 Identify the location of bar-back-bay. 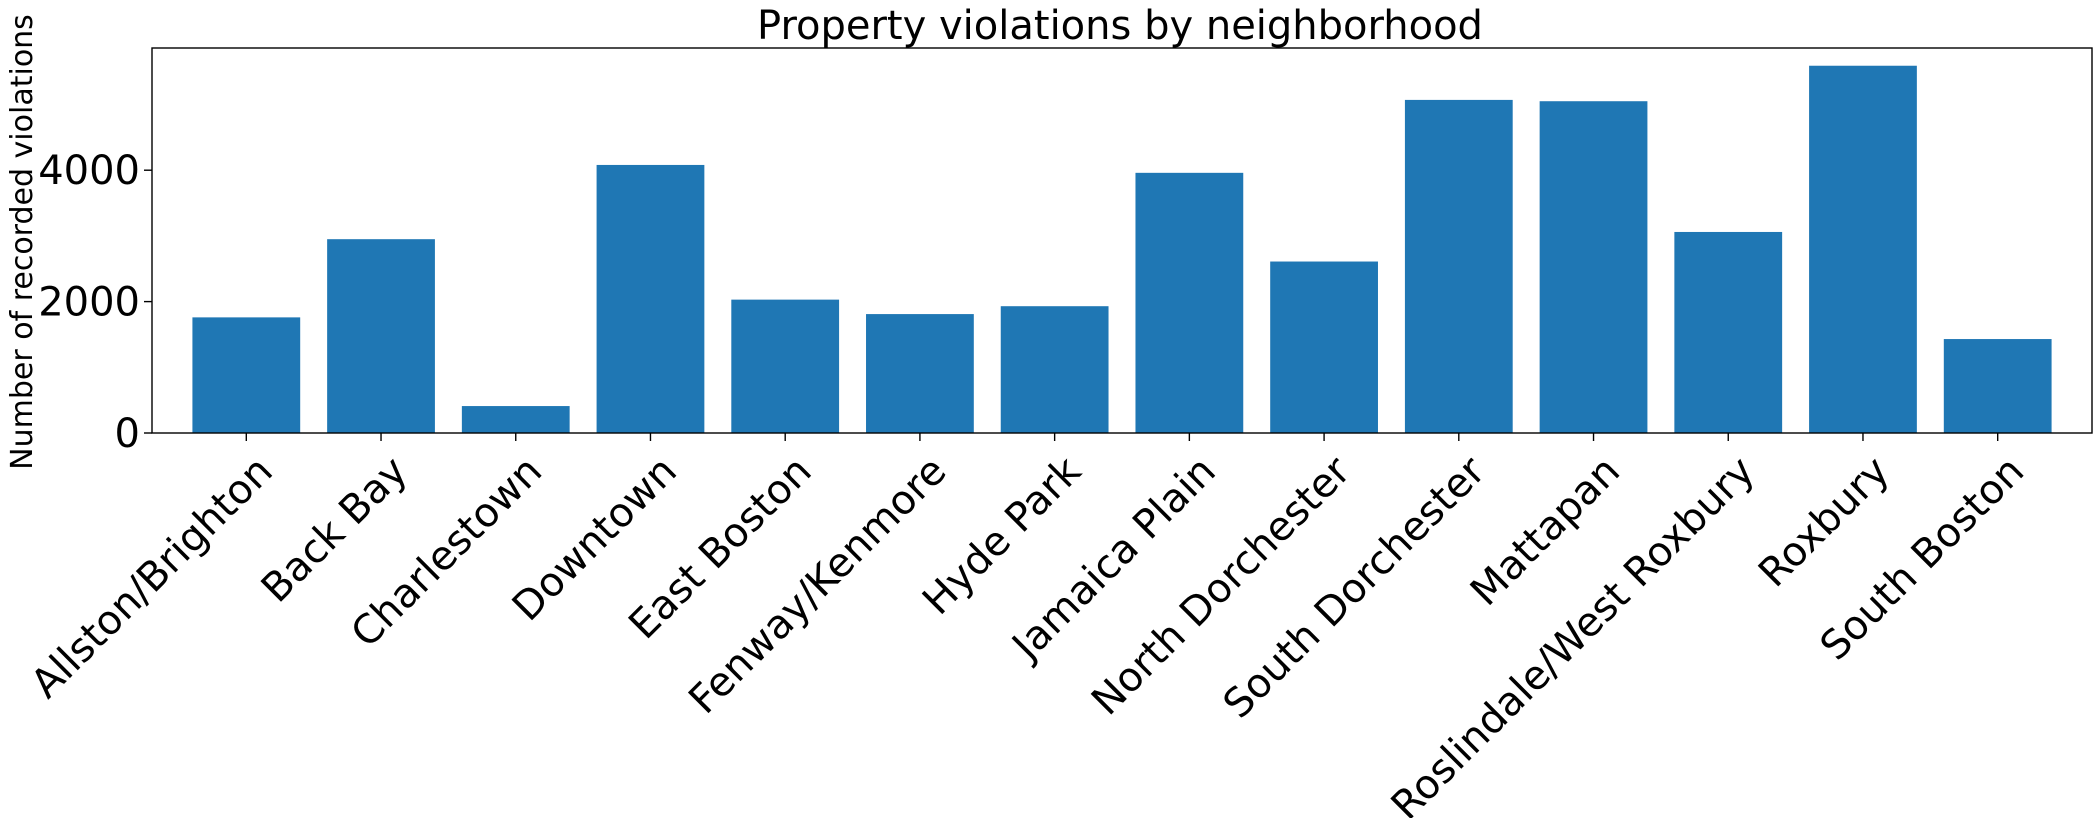
(381, 336).